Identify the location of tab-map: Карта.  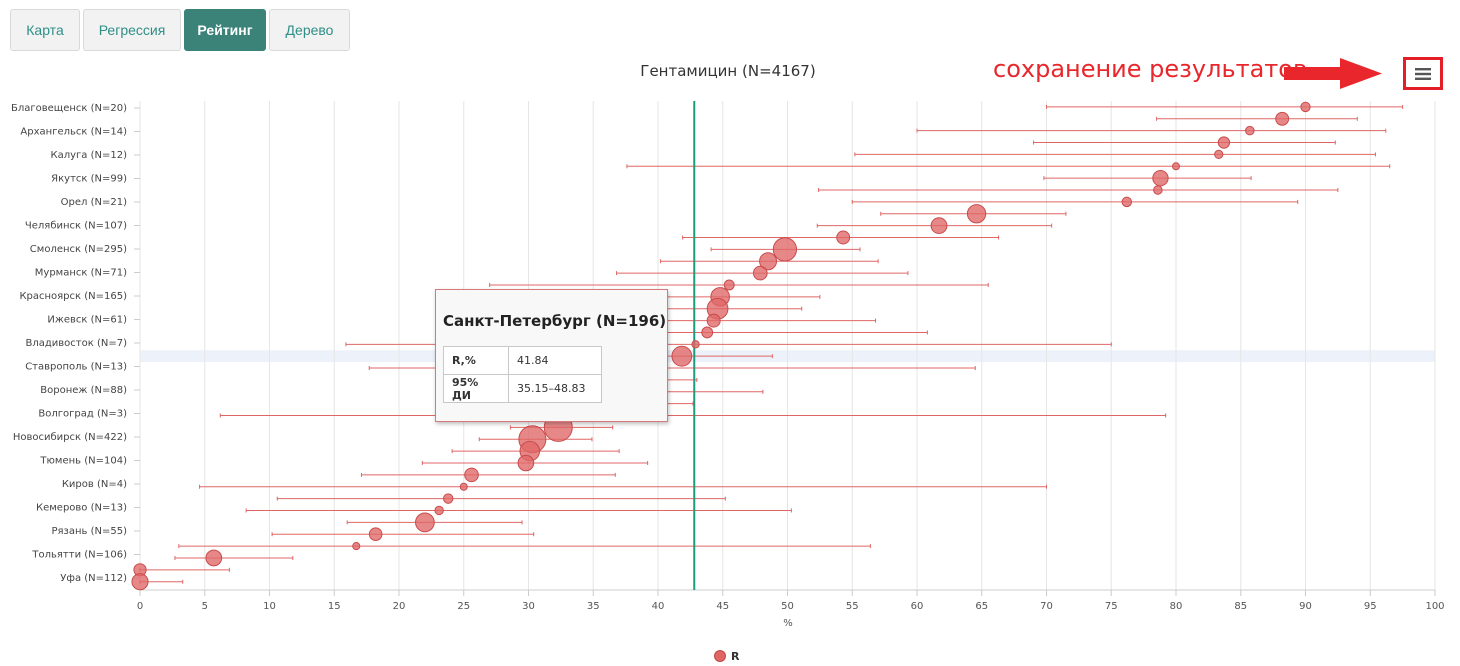
(45, 30).